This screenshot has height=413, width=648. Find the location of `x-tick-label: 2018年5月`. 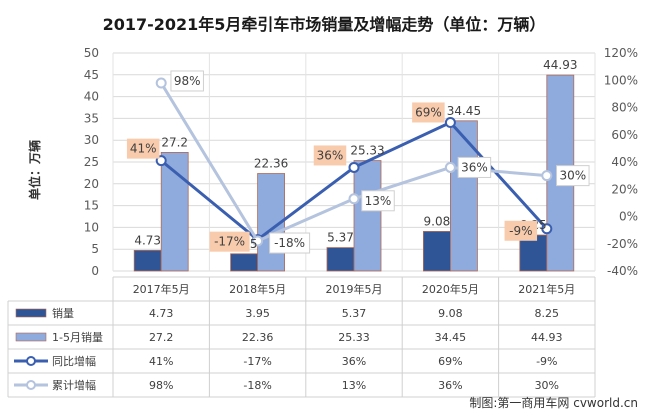

x-tick-label: 2018年5月 is located at coordinates (257, 289).